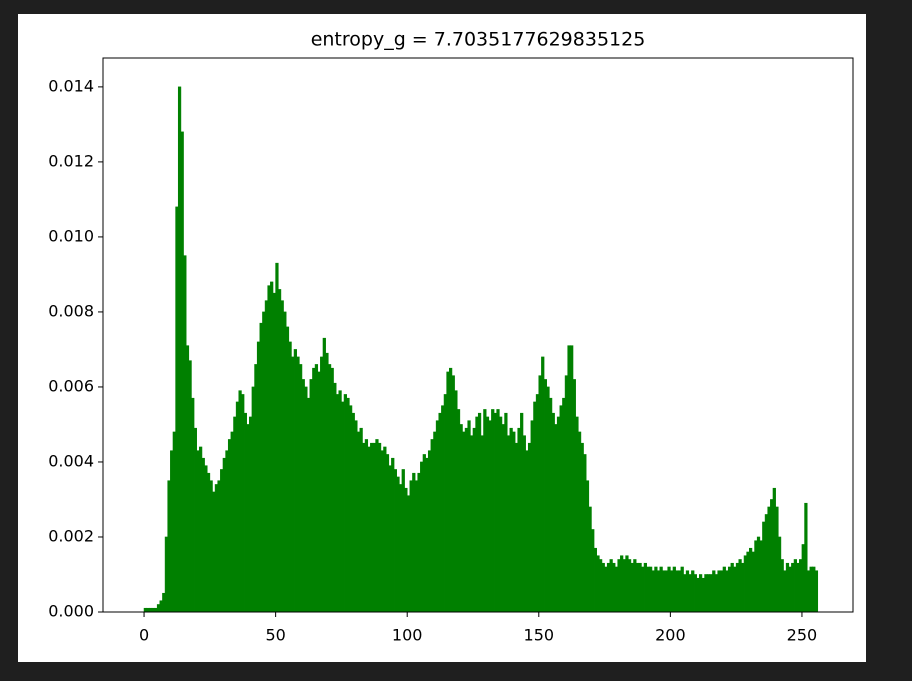  What do you see at coordinates (478, 40) in the screenshot?
I see `chart-title: entropy_g = 7.7035177629835125` at bounding box center [478, 40].